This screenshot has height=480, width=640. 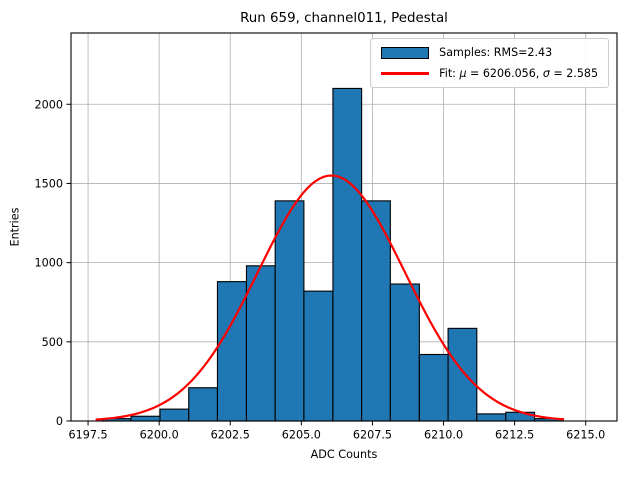 What do you see at coordinates (449, 73) in the screenshot?
I see `legend-fit-label-part: Fit:` at bounding box center [449, 73].